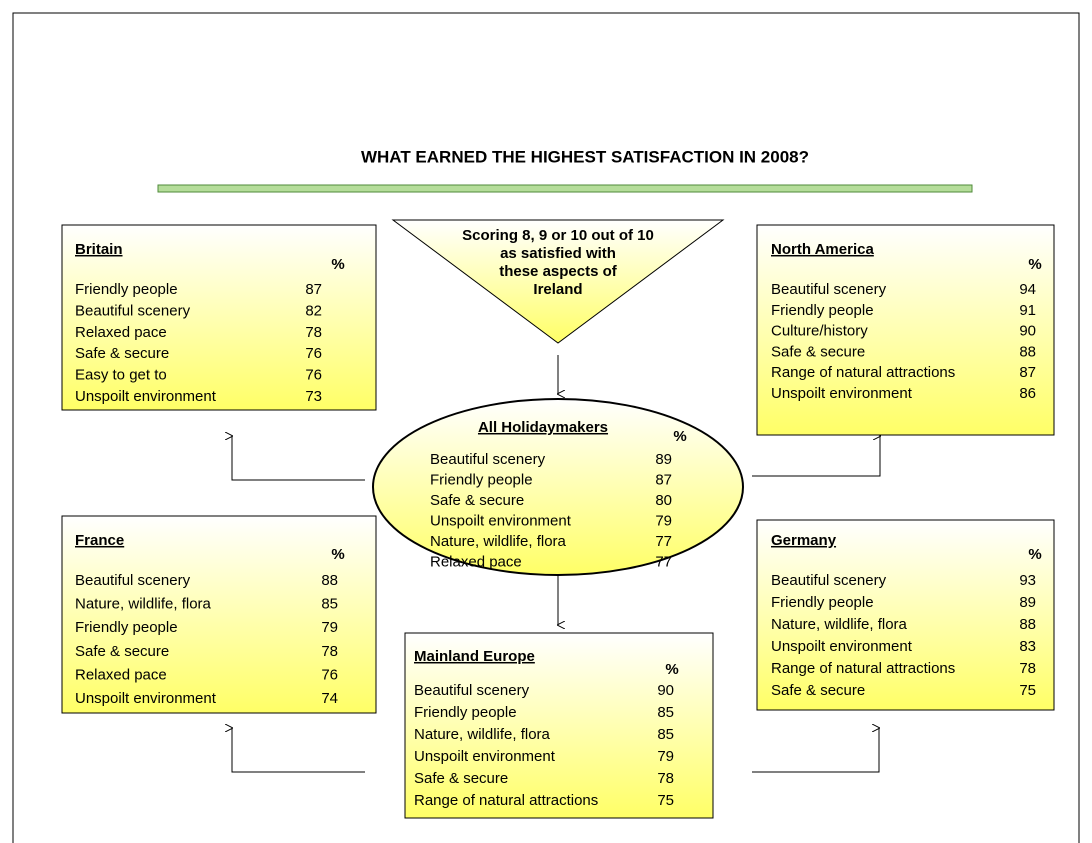 This screenshot has width=1092, height=843. What do you see at coordinates (99, 540) in the screenshot?
I see `group-title: France` at bounding box center [99, 540].